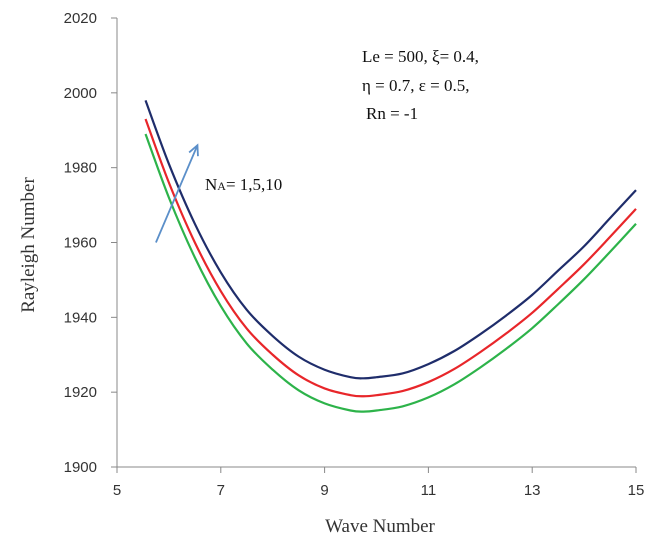 This screenshot has height=540, width=652. I want to click on y-tick-label: 2000, so click(80, 93).